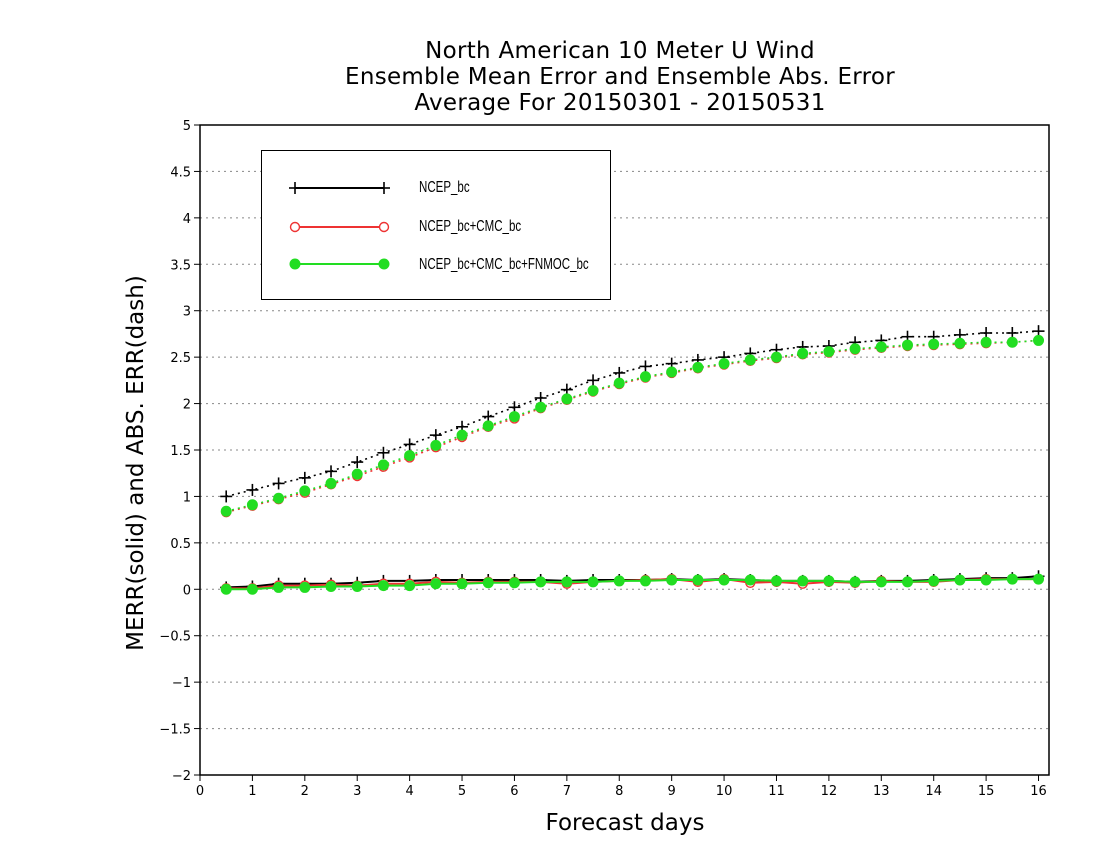 The width and height of the screenshot is (1100, 850). I want to click on y-tick-label: 1.5, so click(180, 451).